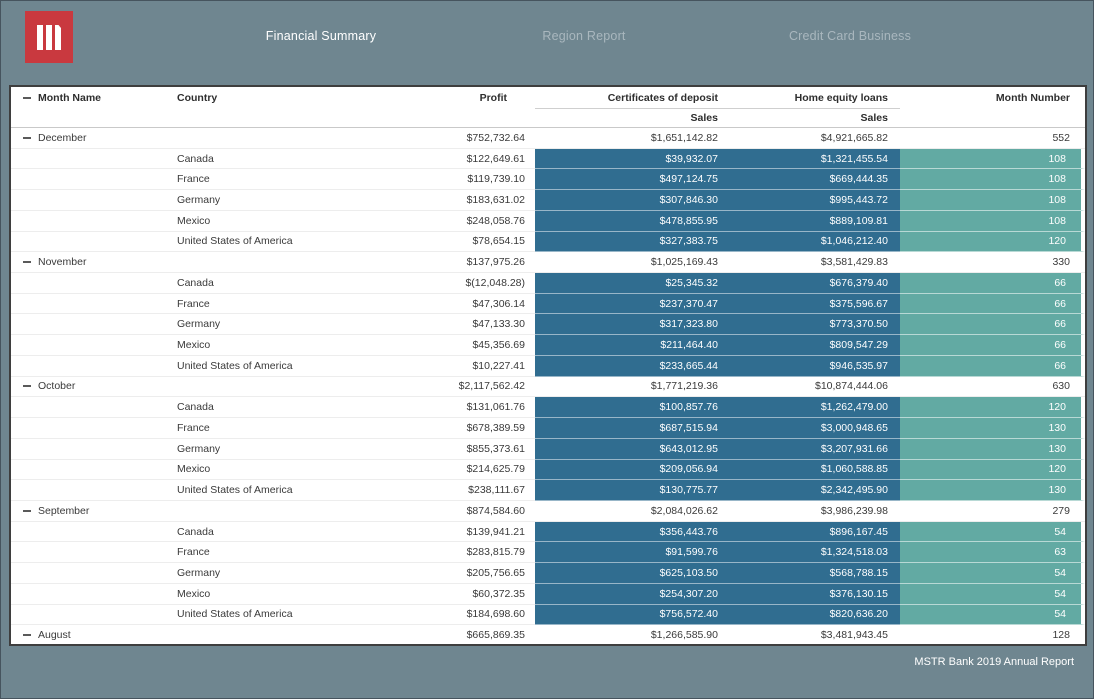 This screenshot has width=1094, height=699. Describe the element at coordinates (257, 387) in the screenshot. I see `country-cell` at that location.